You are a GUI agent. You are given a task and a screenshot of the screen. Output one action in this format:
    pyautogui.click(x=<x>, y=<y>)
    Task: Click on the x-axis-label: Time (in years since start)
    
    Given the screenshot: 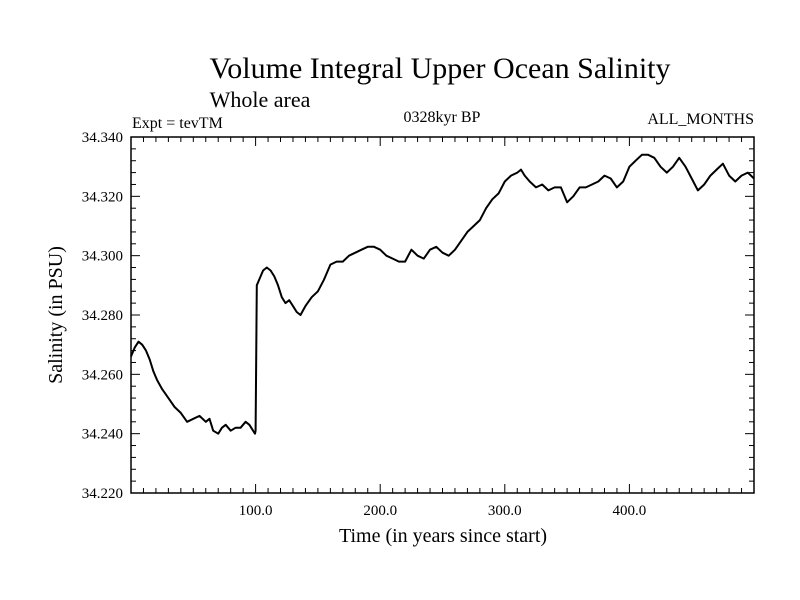 What is the action you would take?
    pyautogui.click(x=443, y=536)
    